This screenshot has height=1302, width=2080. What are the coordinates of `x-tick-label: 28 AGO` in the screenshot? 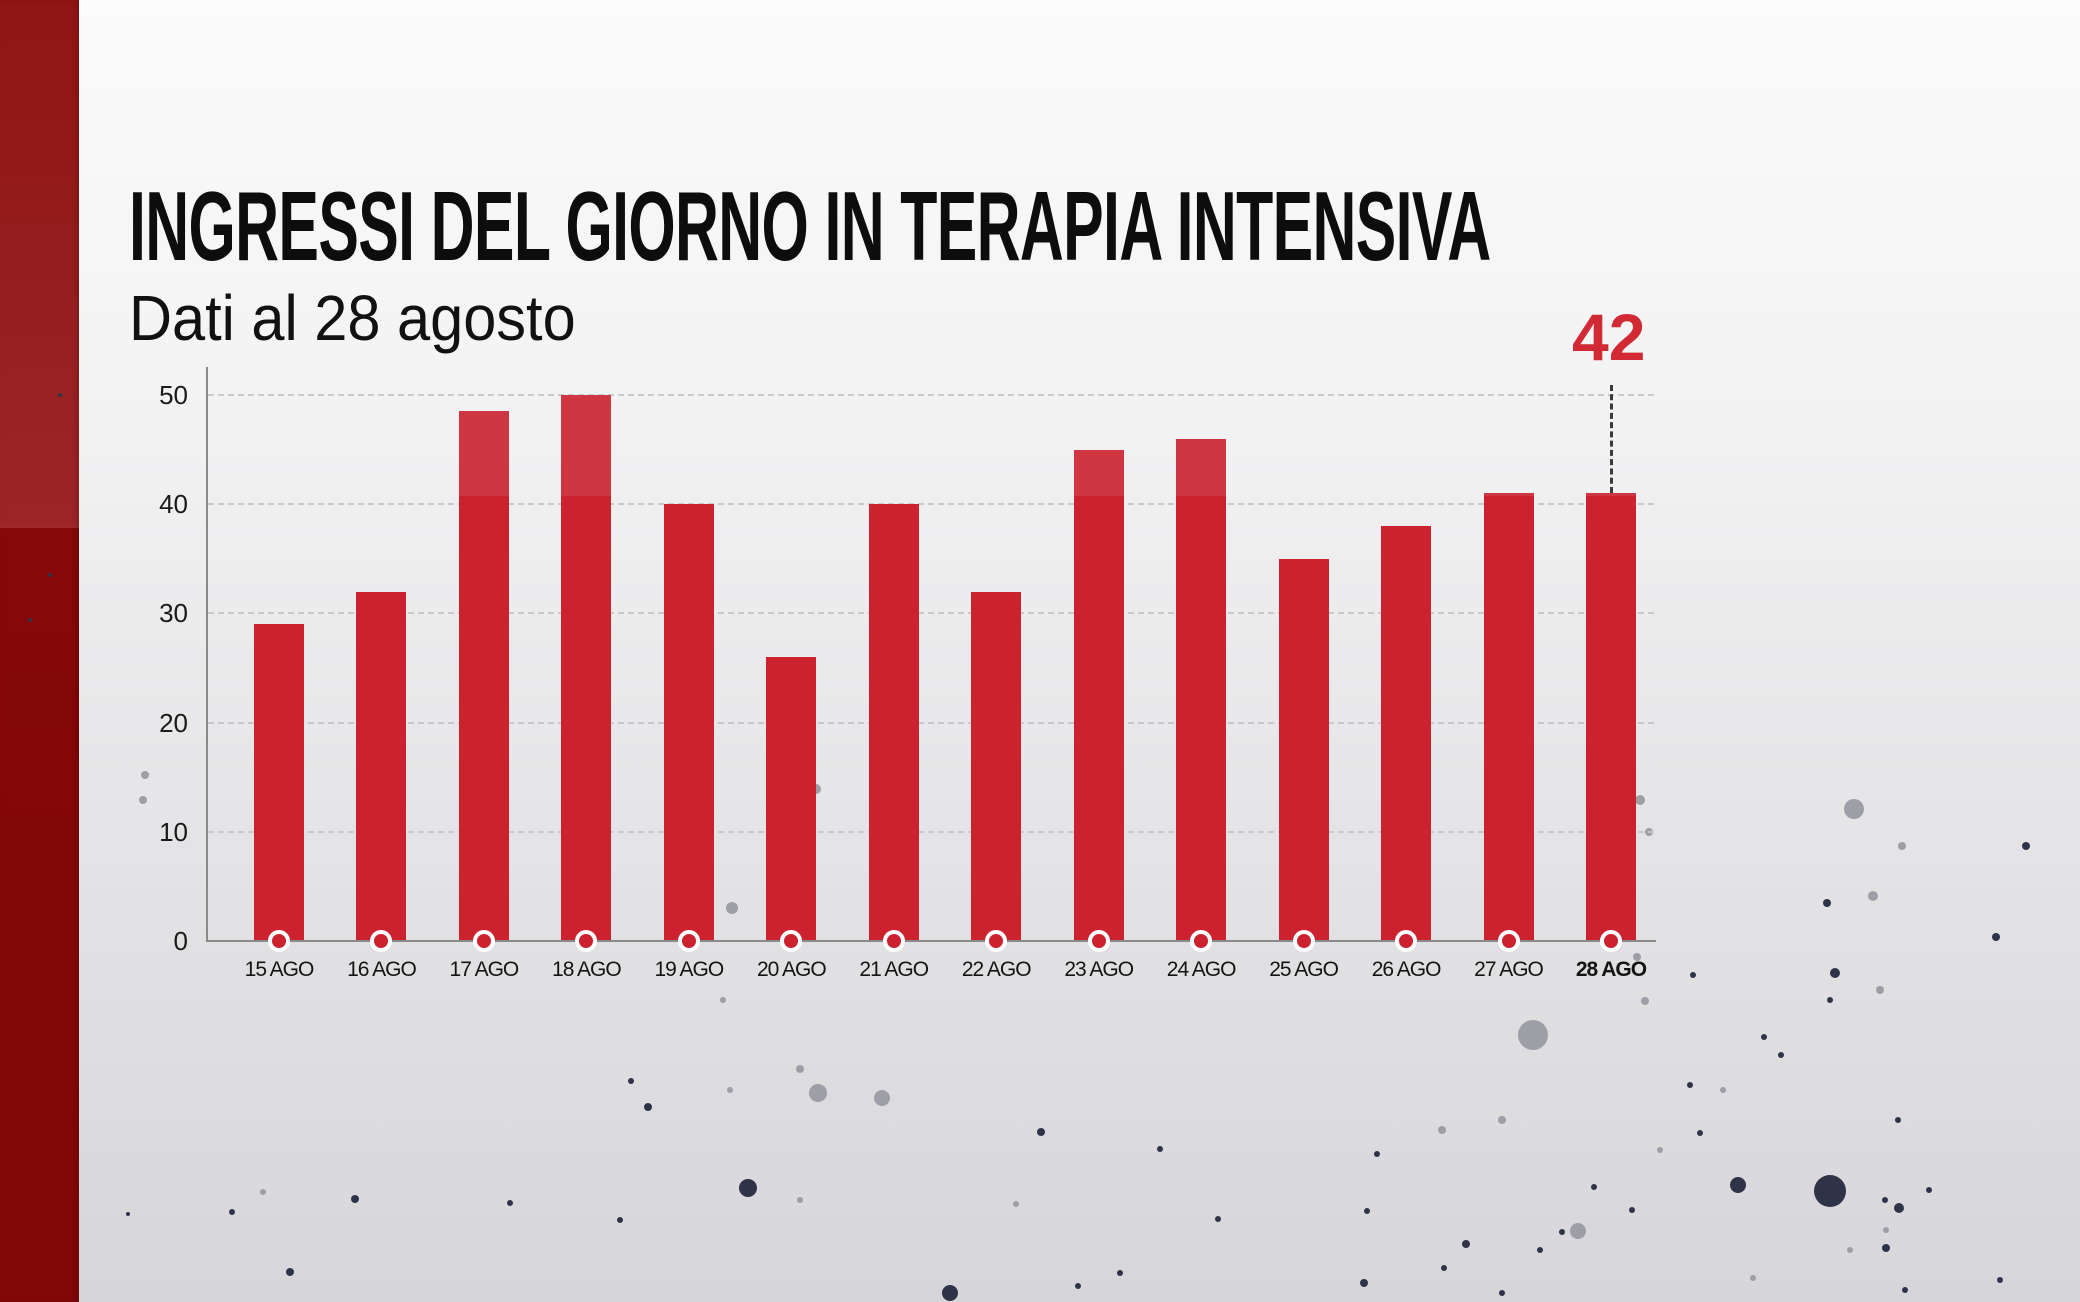 It's located at (1611, 969).